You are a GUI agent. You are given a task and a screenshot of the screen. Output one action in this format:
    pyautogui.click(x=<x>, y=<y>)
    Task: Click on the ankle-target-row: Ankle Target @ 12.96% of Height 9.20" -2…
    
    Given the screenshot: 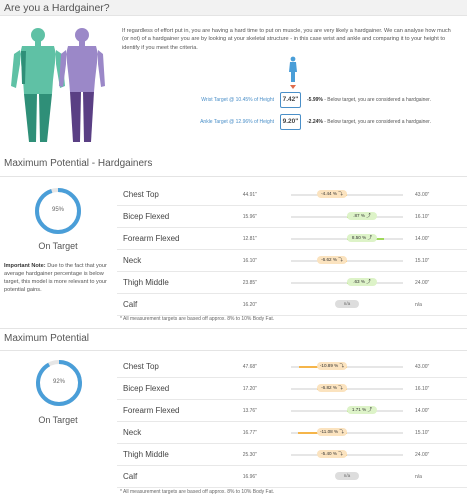 What is the action you would take?
    pyautogui.click(x=327, y=122)
    